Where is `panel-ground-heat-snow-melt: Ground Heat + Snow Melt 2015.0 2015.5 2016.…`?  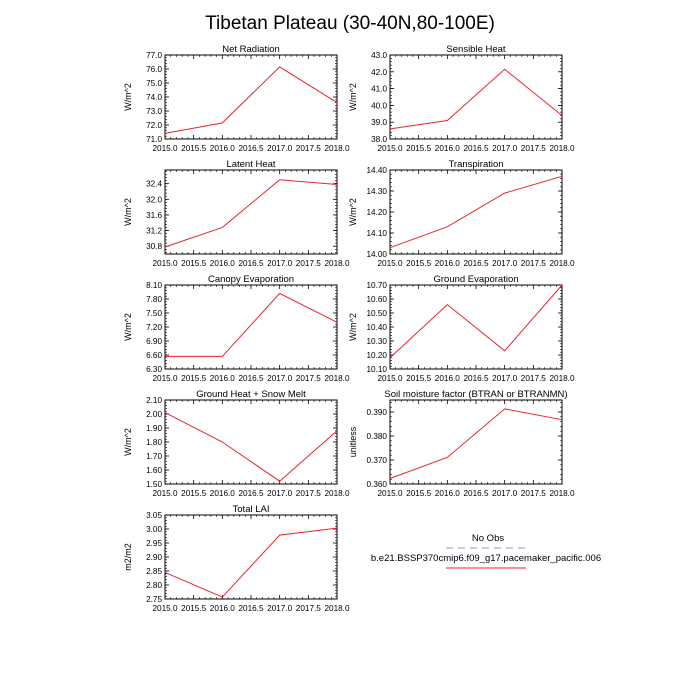 panel-ground-heat-snow-melt: Ground Heat + Snow Melt 2015.0 2015.5 2016.… is located at coordinates (236, 443).